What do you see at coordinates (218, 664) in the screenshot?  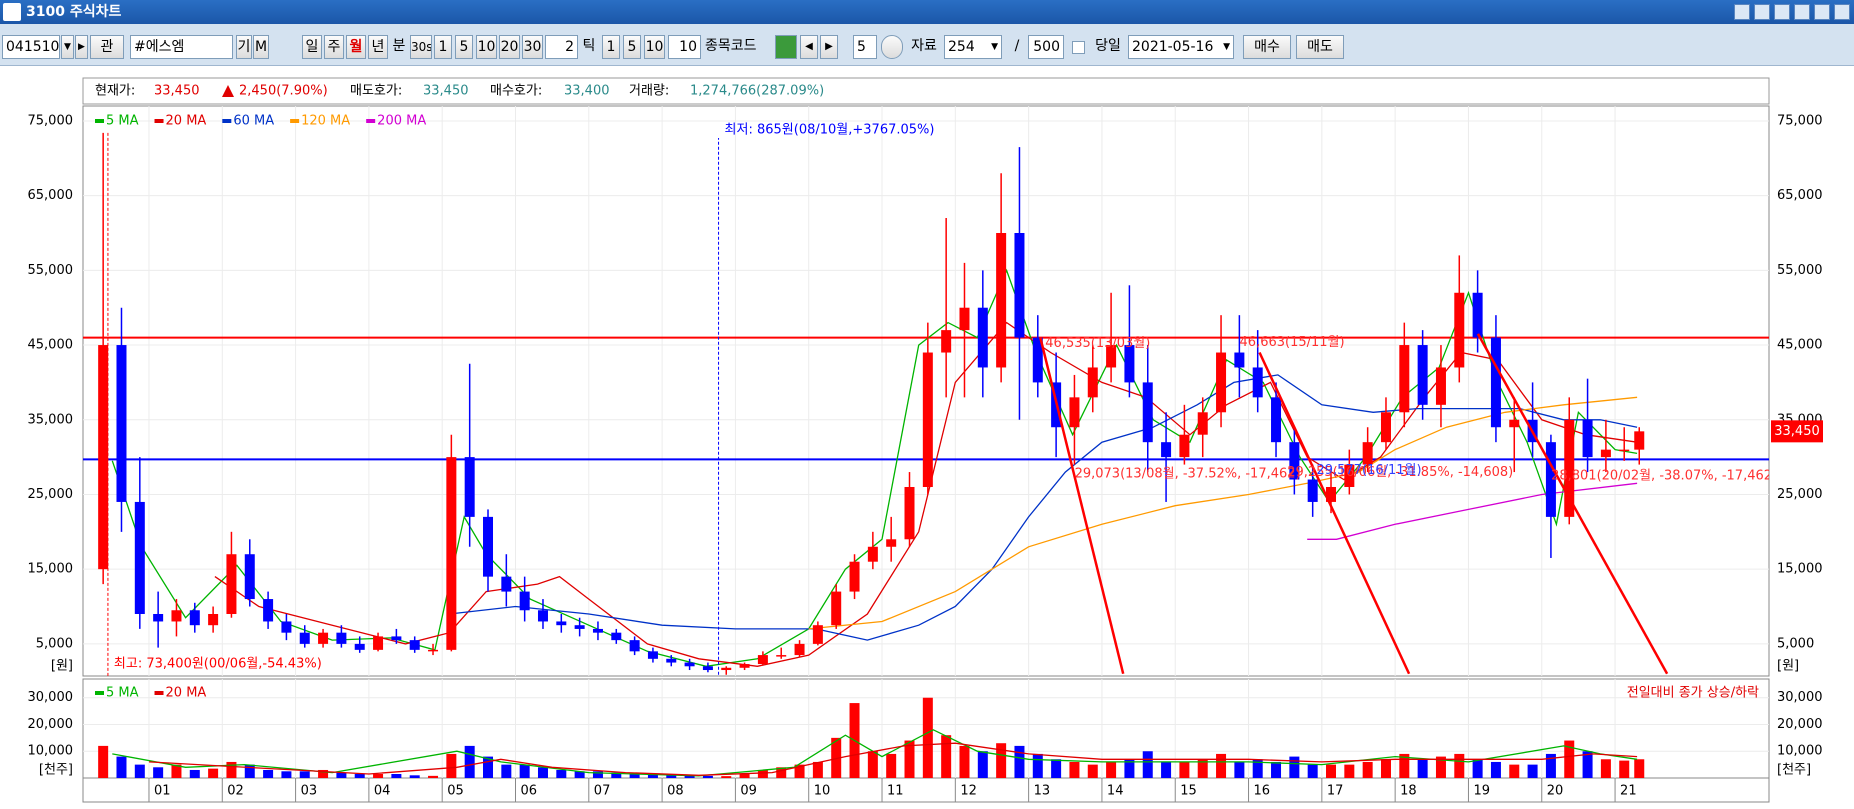 I see `extreme-label: 최고: 73,400원(00/06월,-54.43%)` at bounding box center [218, 664].